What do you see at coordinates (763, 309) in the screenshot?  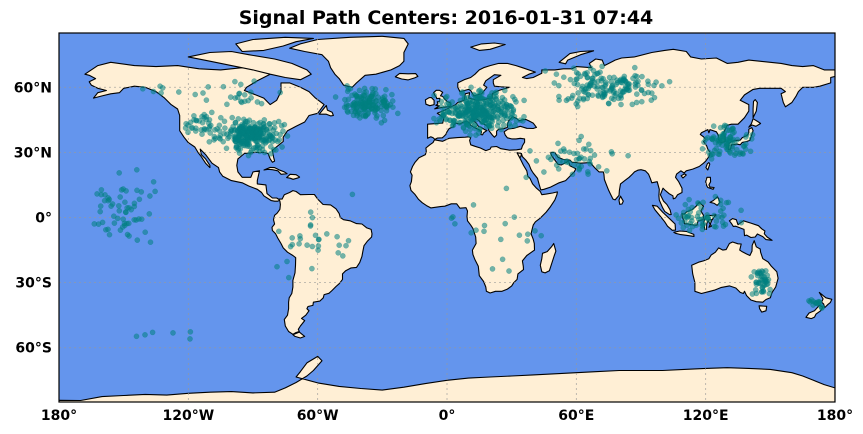 I see `land-tasmania` at bounding box center [763, 309].